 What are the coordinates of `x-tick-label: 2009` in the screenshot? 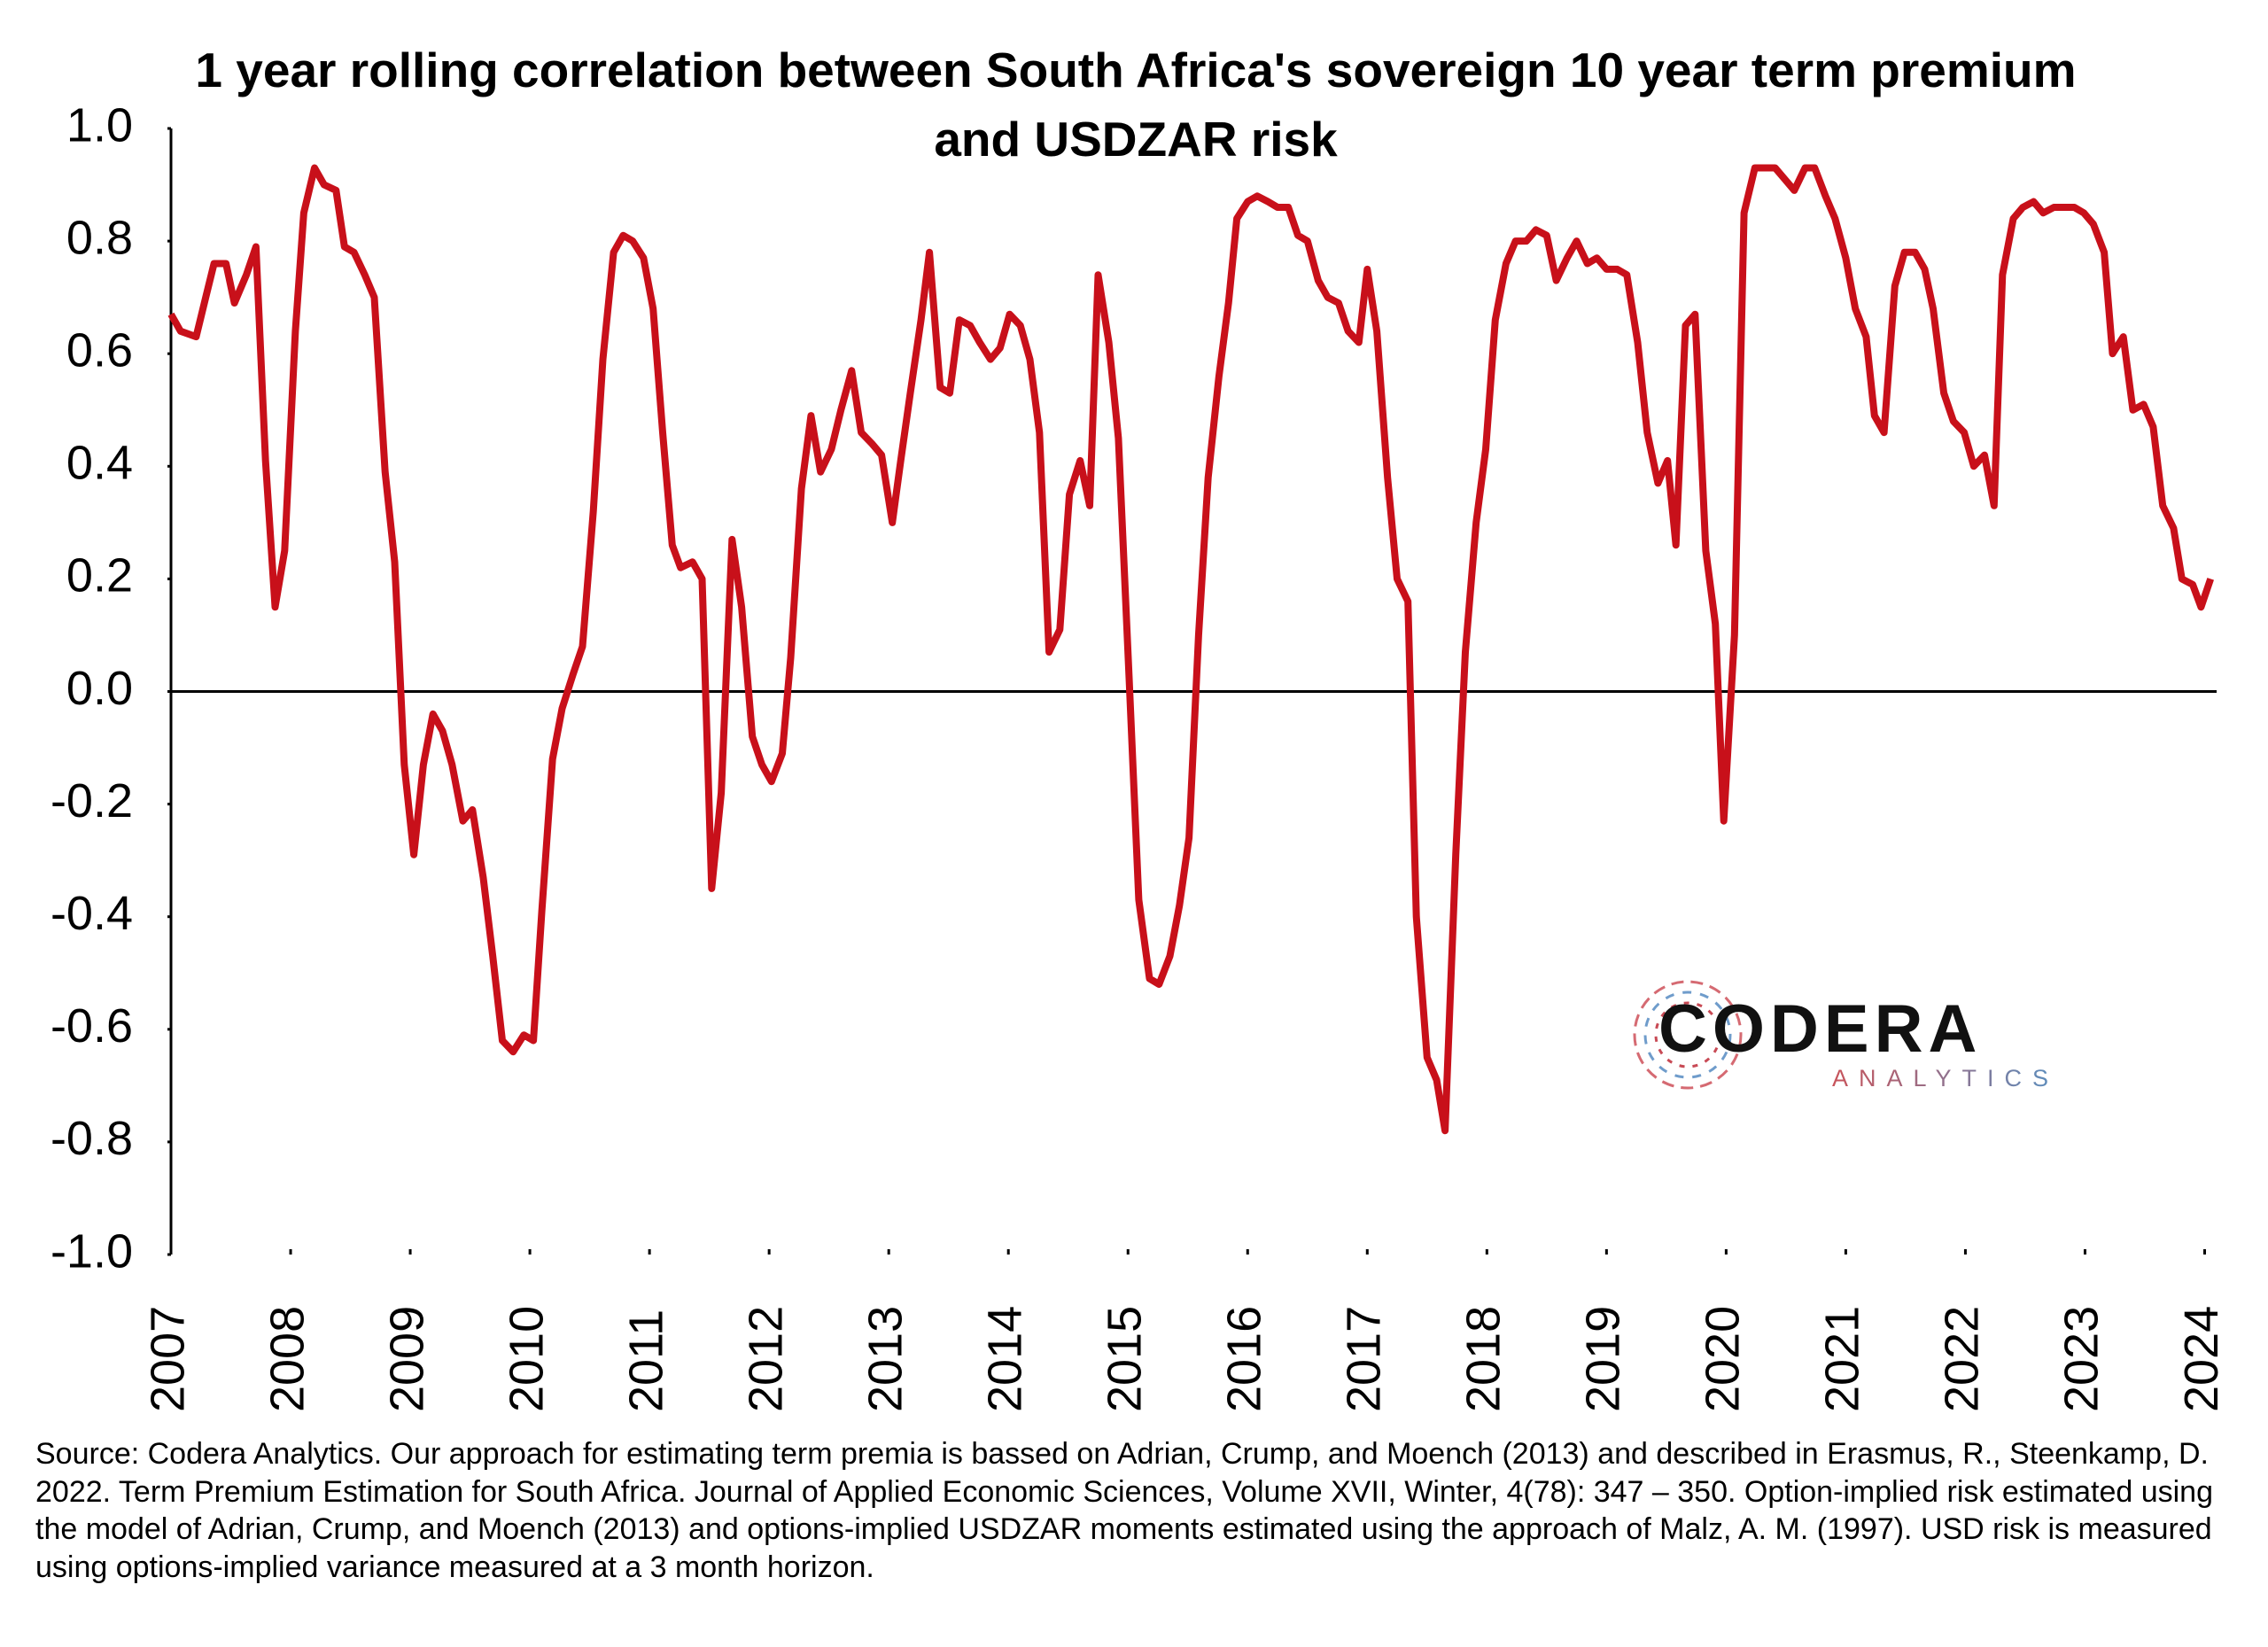 It's located at (406, 1359).